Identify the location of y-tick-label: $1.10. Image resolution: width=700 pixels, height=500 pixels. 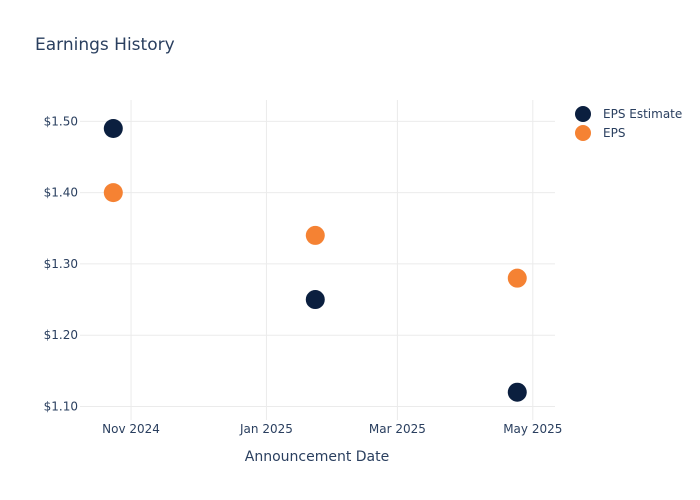
(61, 406).